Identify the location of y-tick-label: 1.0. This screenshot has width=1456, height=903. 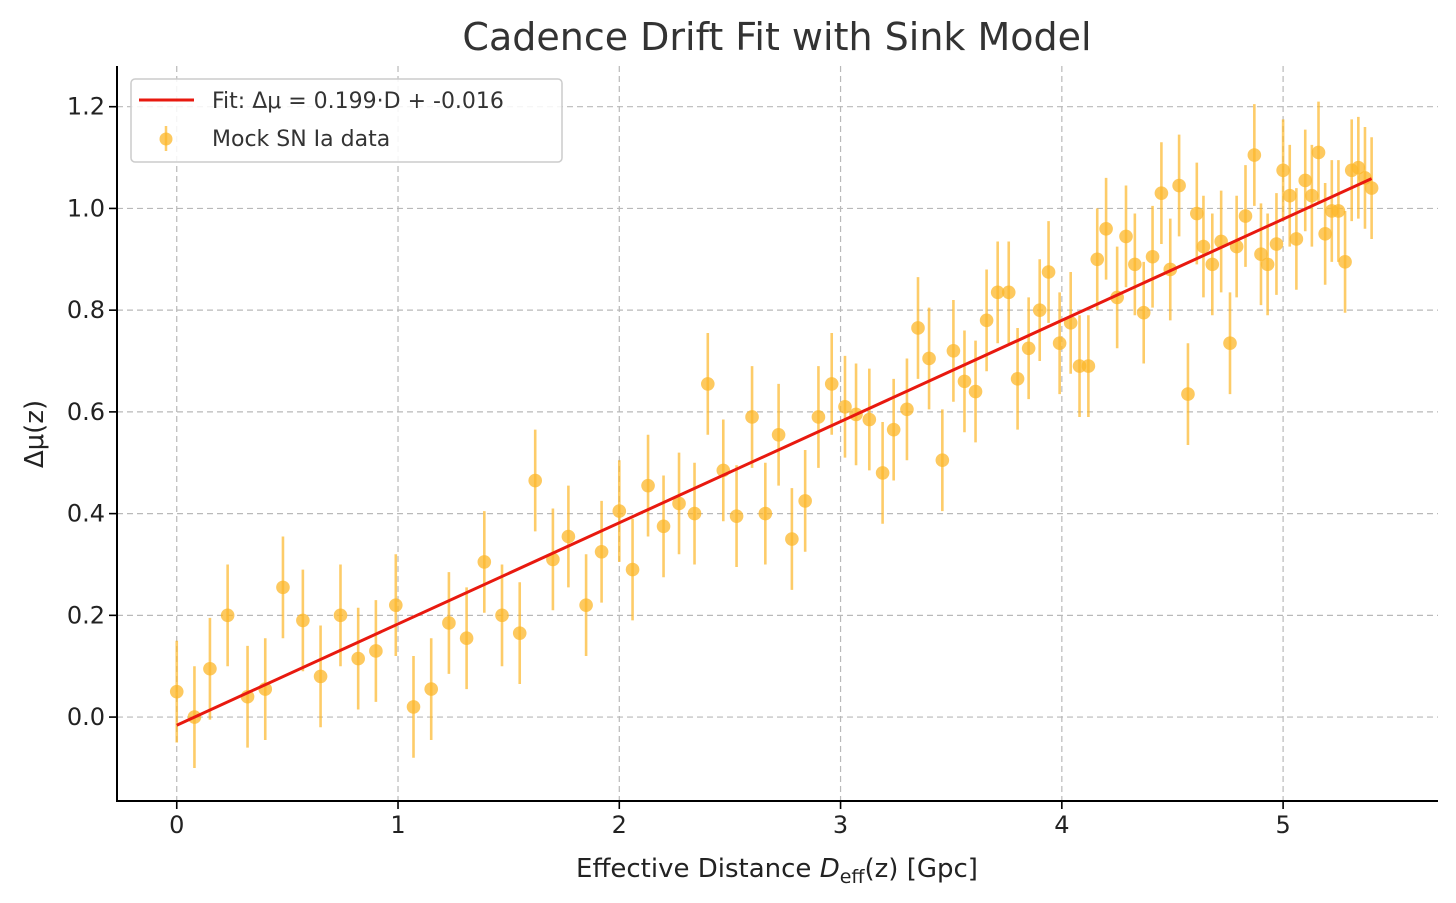
(86, 208).